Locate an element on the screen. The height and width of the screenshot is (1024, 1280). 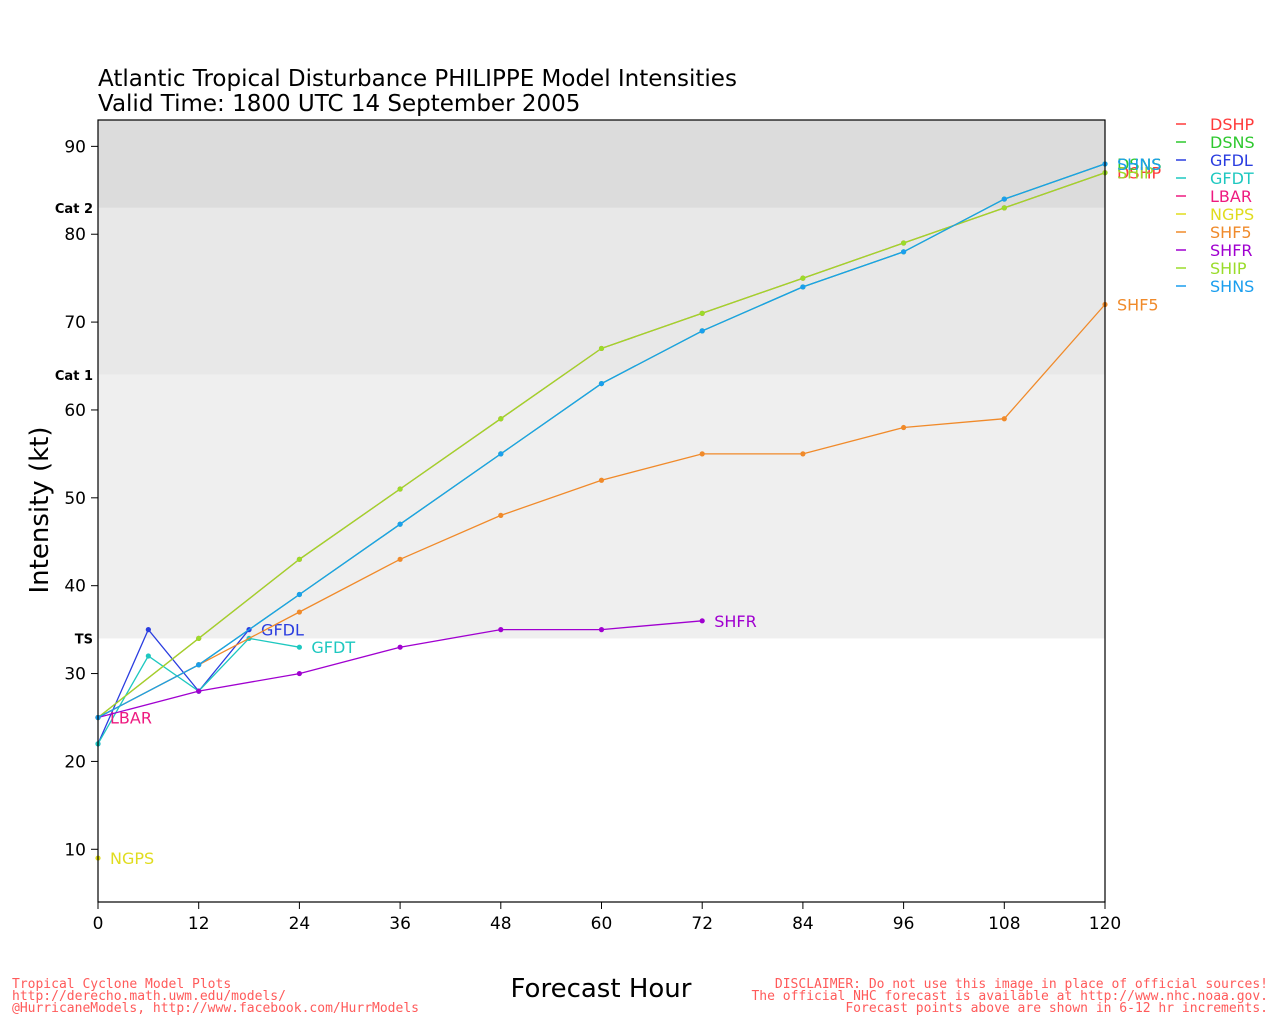
x-tick-label: 24 is located at coordinates (300, 924).